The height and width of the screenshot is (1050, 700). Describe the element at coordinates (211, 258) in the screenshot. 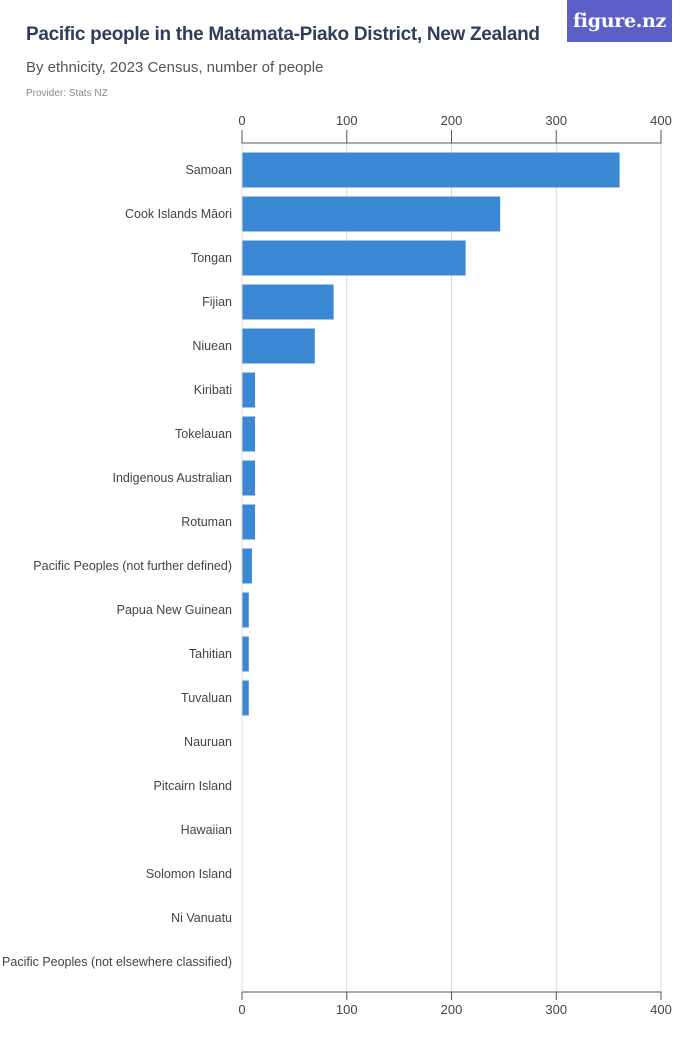

I see `category-label: Tongan` at that location.